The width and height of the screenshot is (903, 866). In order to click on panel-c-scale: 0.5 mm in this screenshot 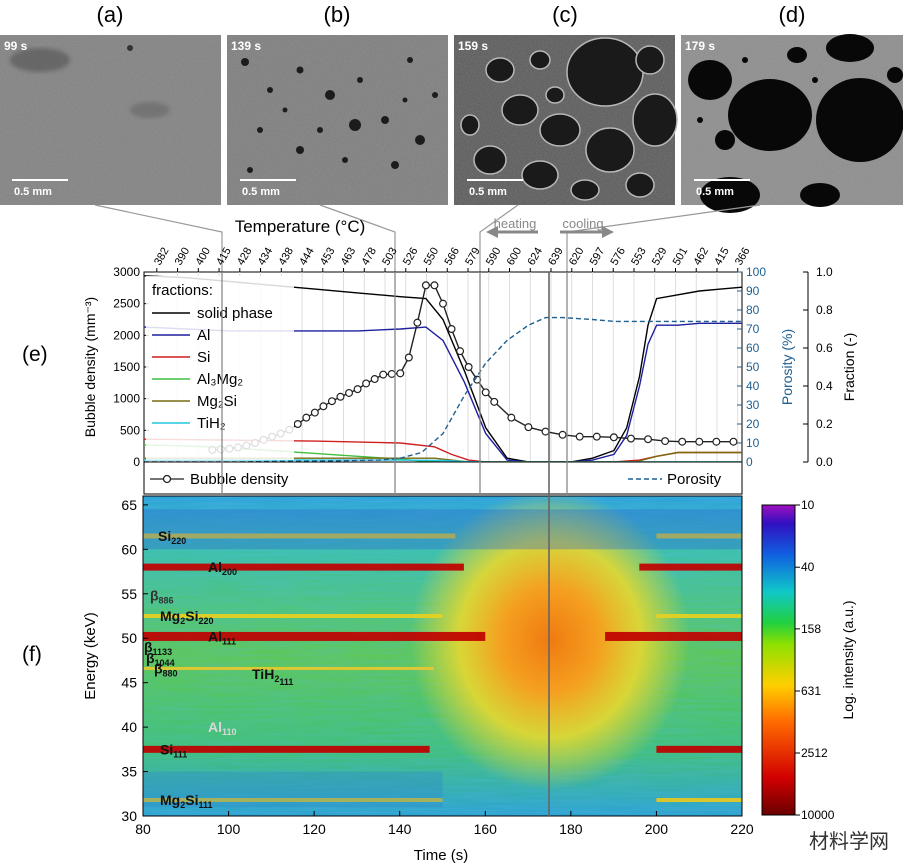, I will do `click(488, 192)`.